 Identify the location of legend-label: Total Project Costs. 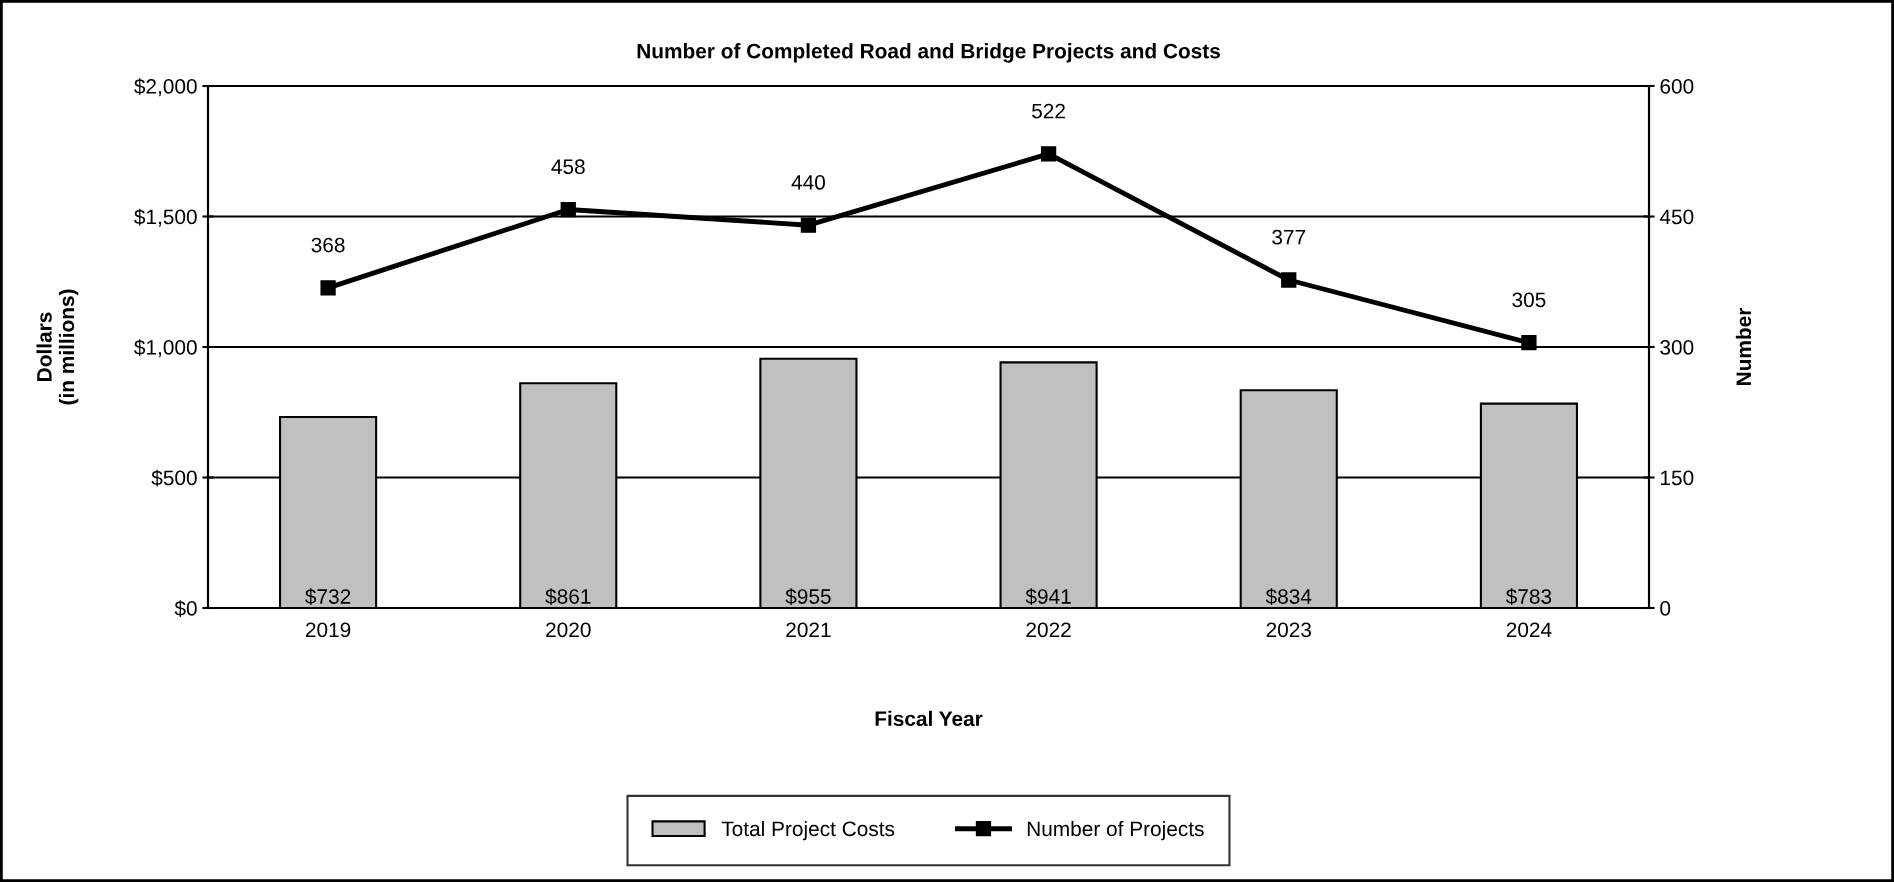
(808, 830).